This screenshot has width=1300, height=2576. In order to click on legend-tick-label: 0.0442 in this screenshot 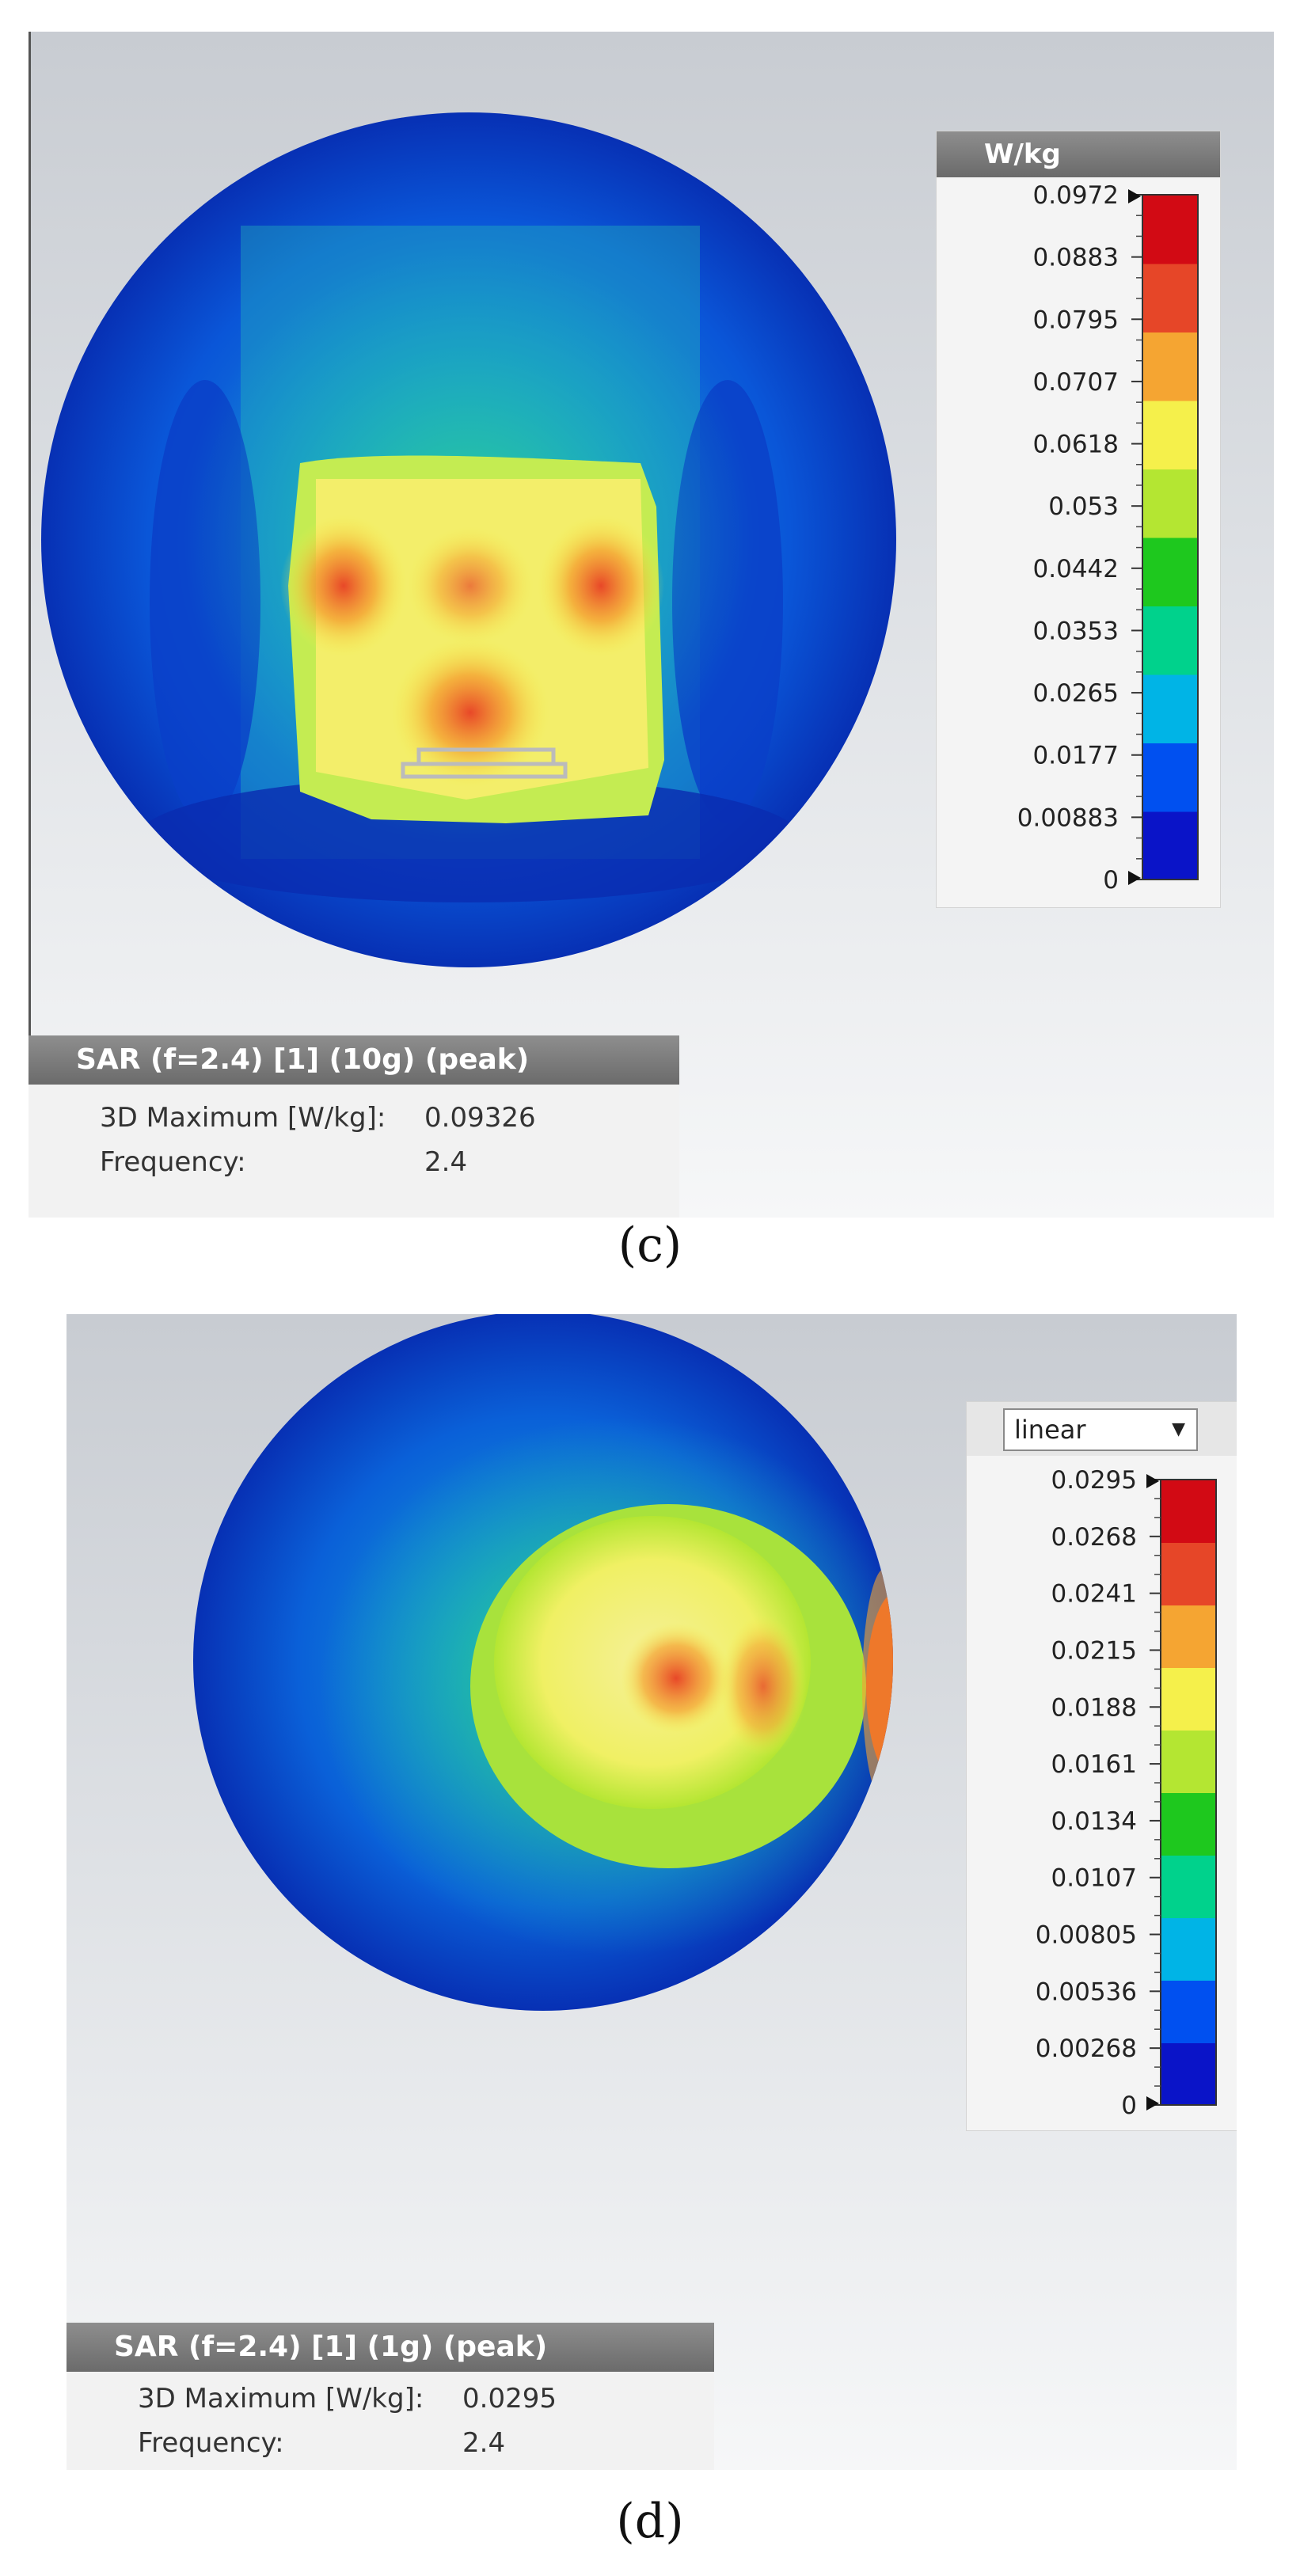, I will do `click(1076, 569)`.